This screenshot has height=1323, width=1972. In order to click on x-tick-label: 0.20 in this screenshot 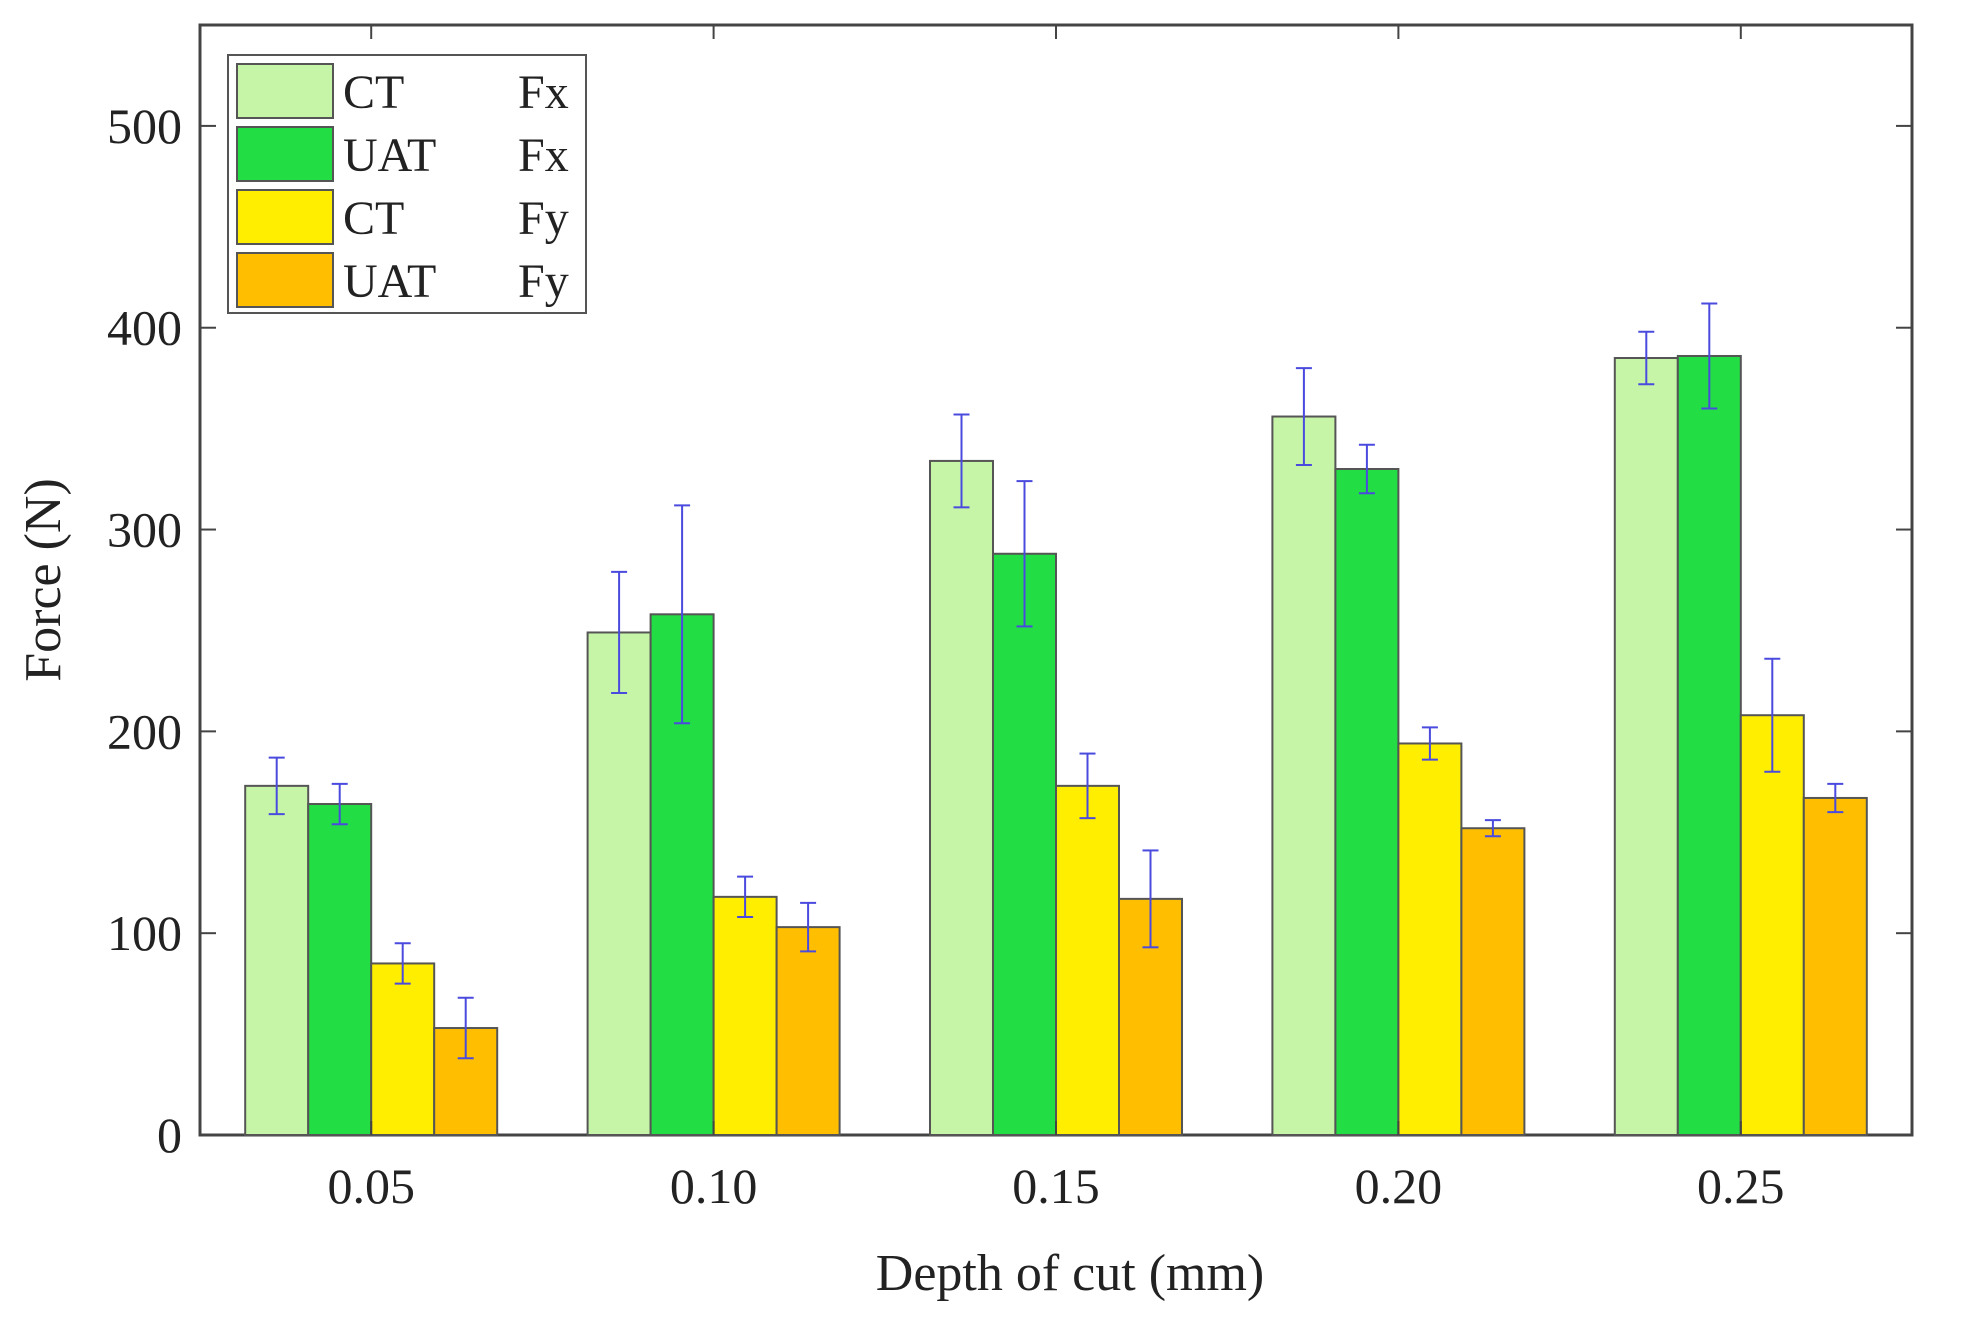, I will do `click(1399, 1186)`.